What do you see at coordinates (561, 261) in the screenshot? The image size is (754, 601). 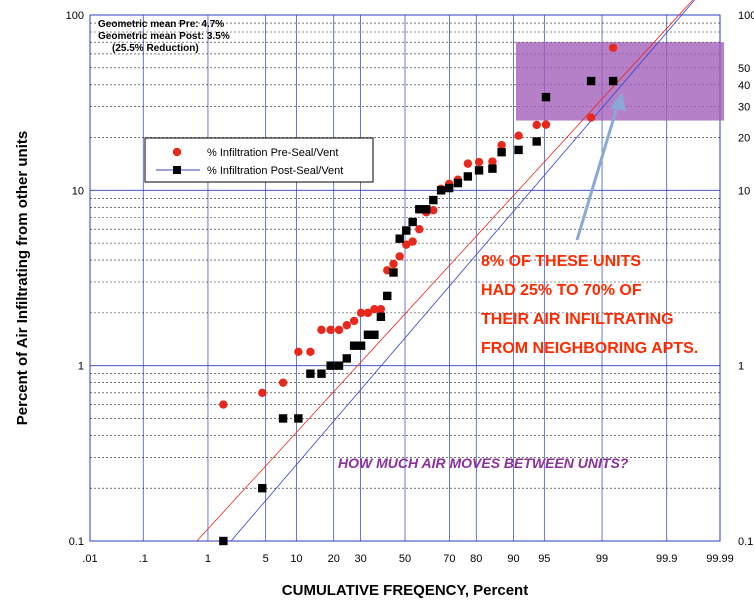 I see `callout-line-1: 8% OF THESE UNITS` at bounding box center [561, 261].